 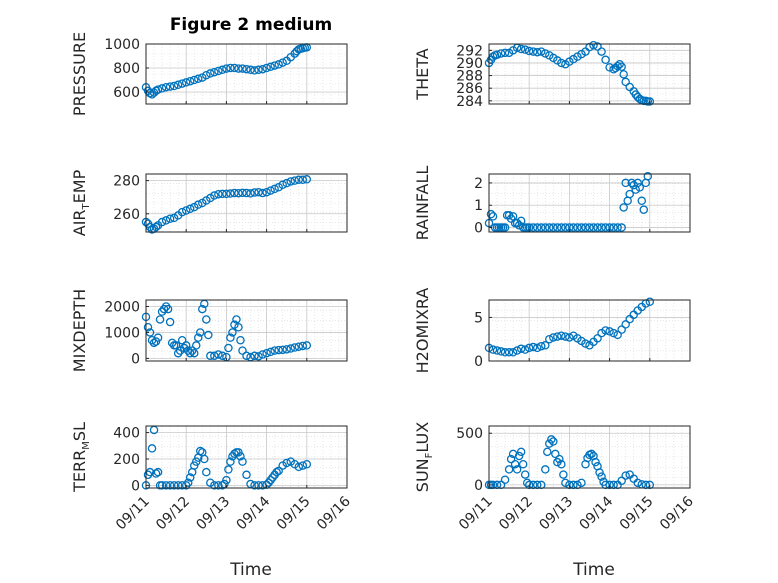 I want to click on y-tick-label: 292, so click(x=469, y=51).